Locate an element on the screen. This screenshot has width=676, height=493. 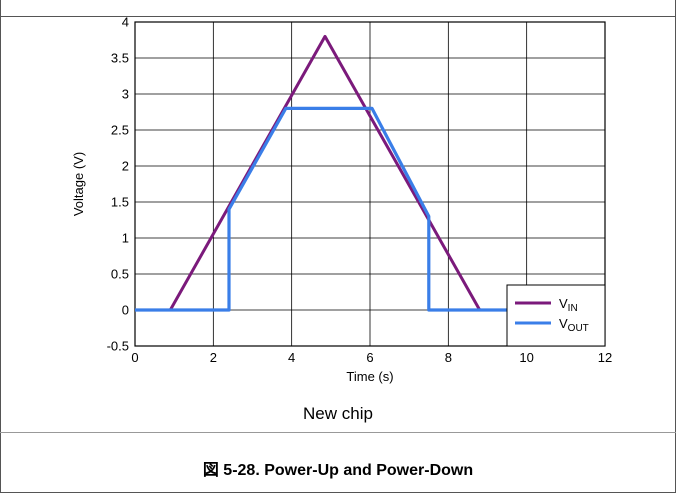
legend-label: VOUT is located at coordinates (574, 325).